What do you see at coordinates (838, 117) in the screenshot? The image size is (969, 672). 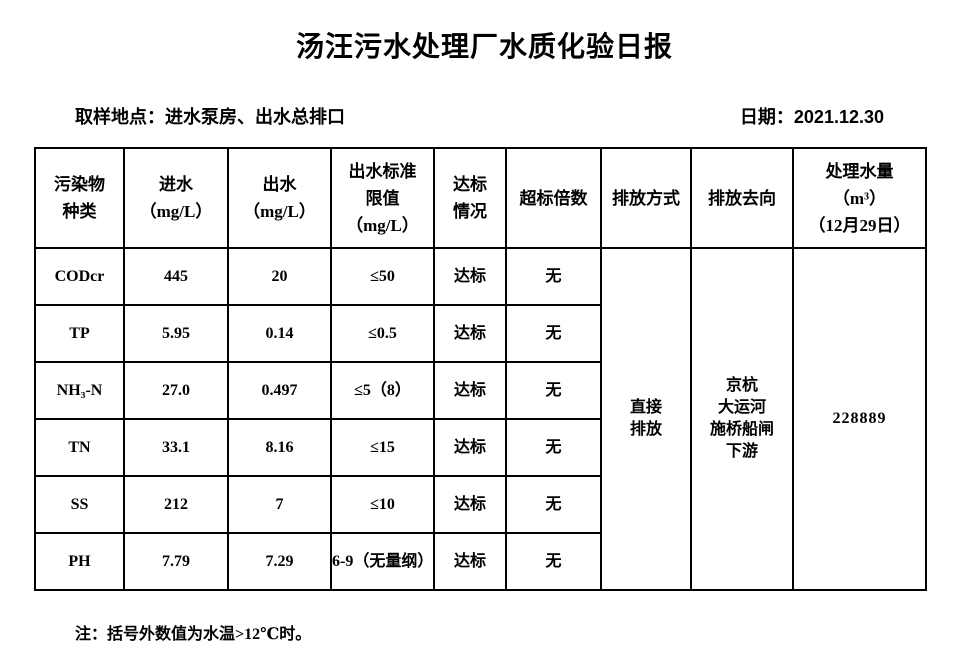 I see `date-value: 2021.12.30` at bounding box center [838, 117].